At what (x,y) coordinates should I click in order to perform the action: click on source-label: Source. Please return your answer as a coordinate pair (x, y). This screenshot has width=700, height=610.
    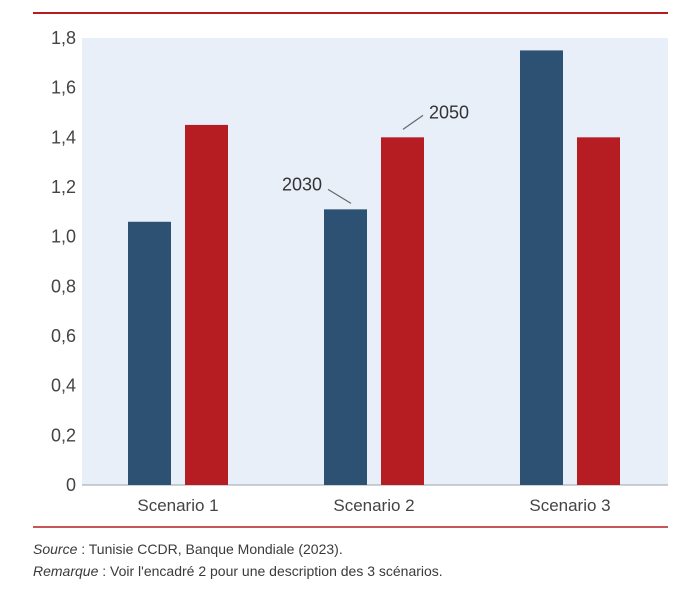
    Looking at the image, I should click on (55, 549).